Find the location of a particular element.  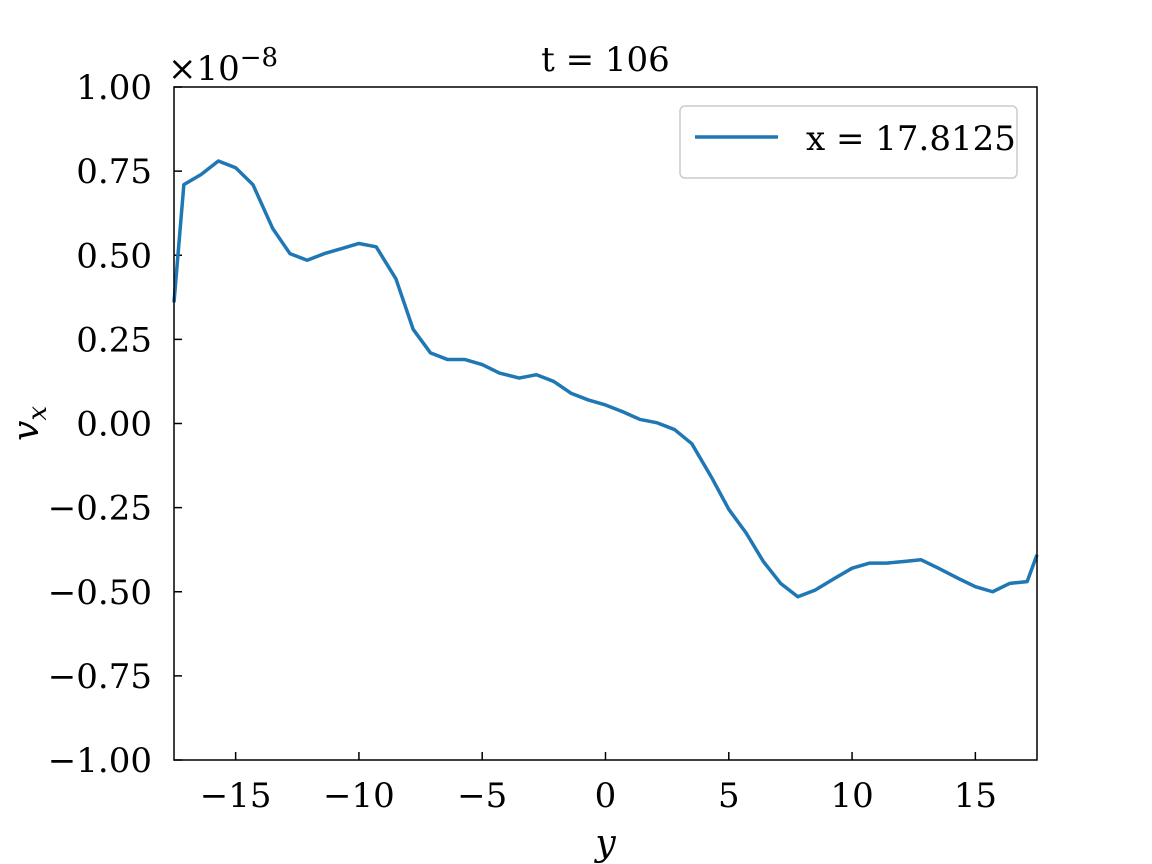

chart-title: t = 106 is located at coordinates (605, 60).